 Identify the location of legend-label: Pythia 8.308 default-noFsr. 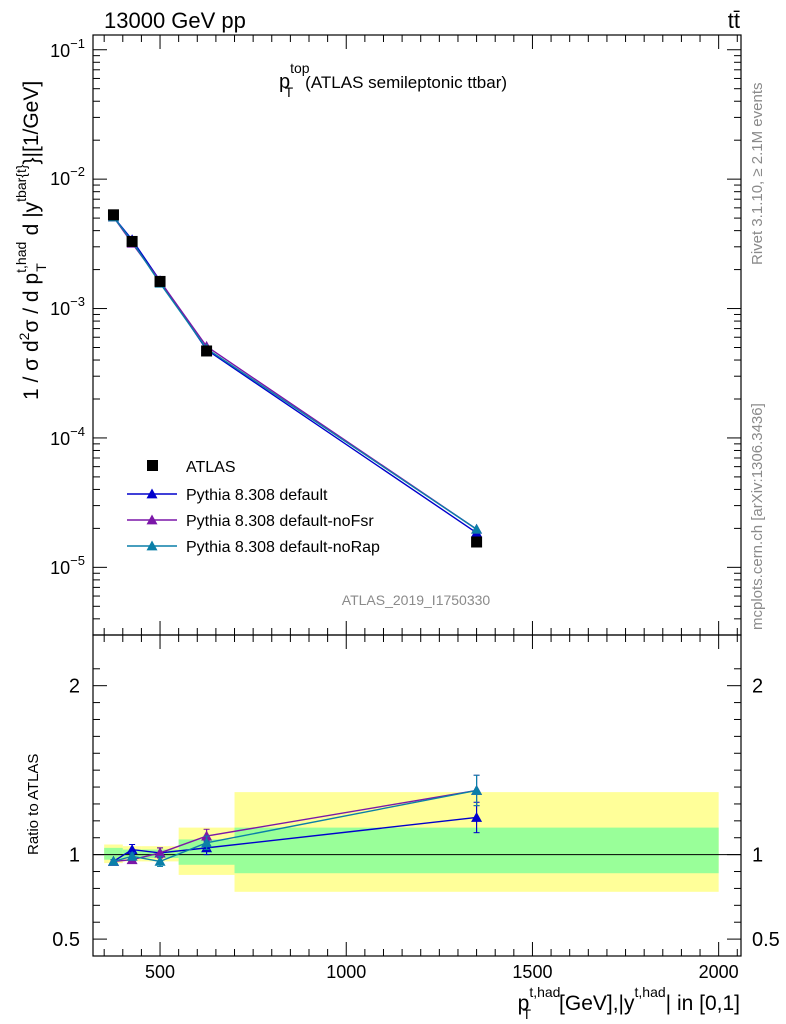
(280, 521).